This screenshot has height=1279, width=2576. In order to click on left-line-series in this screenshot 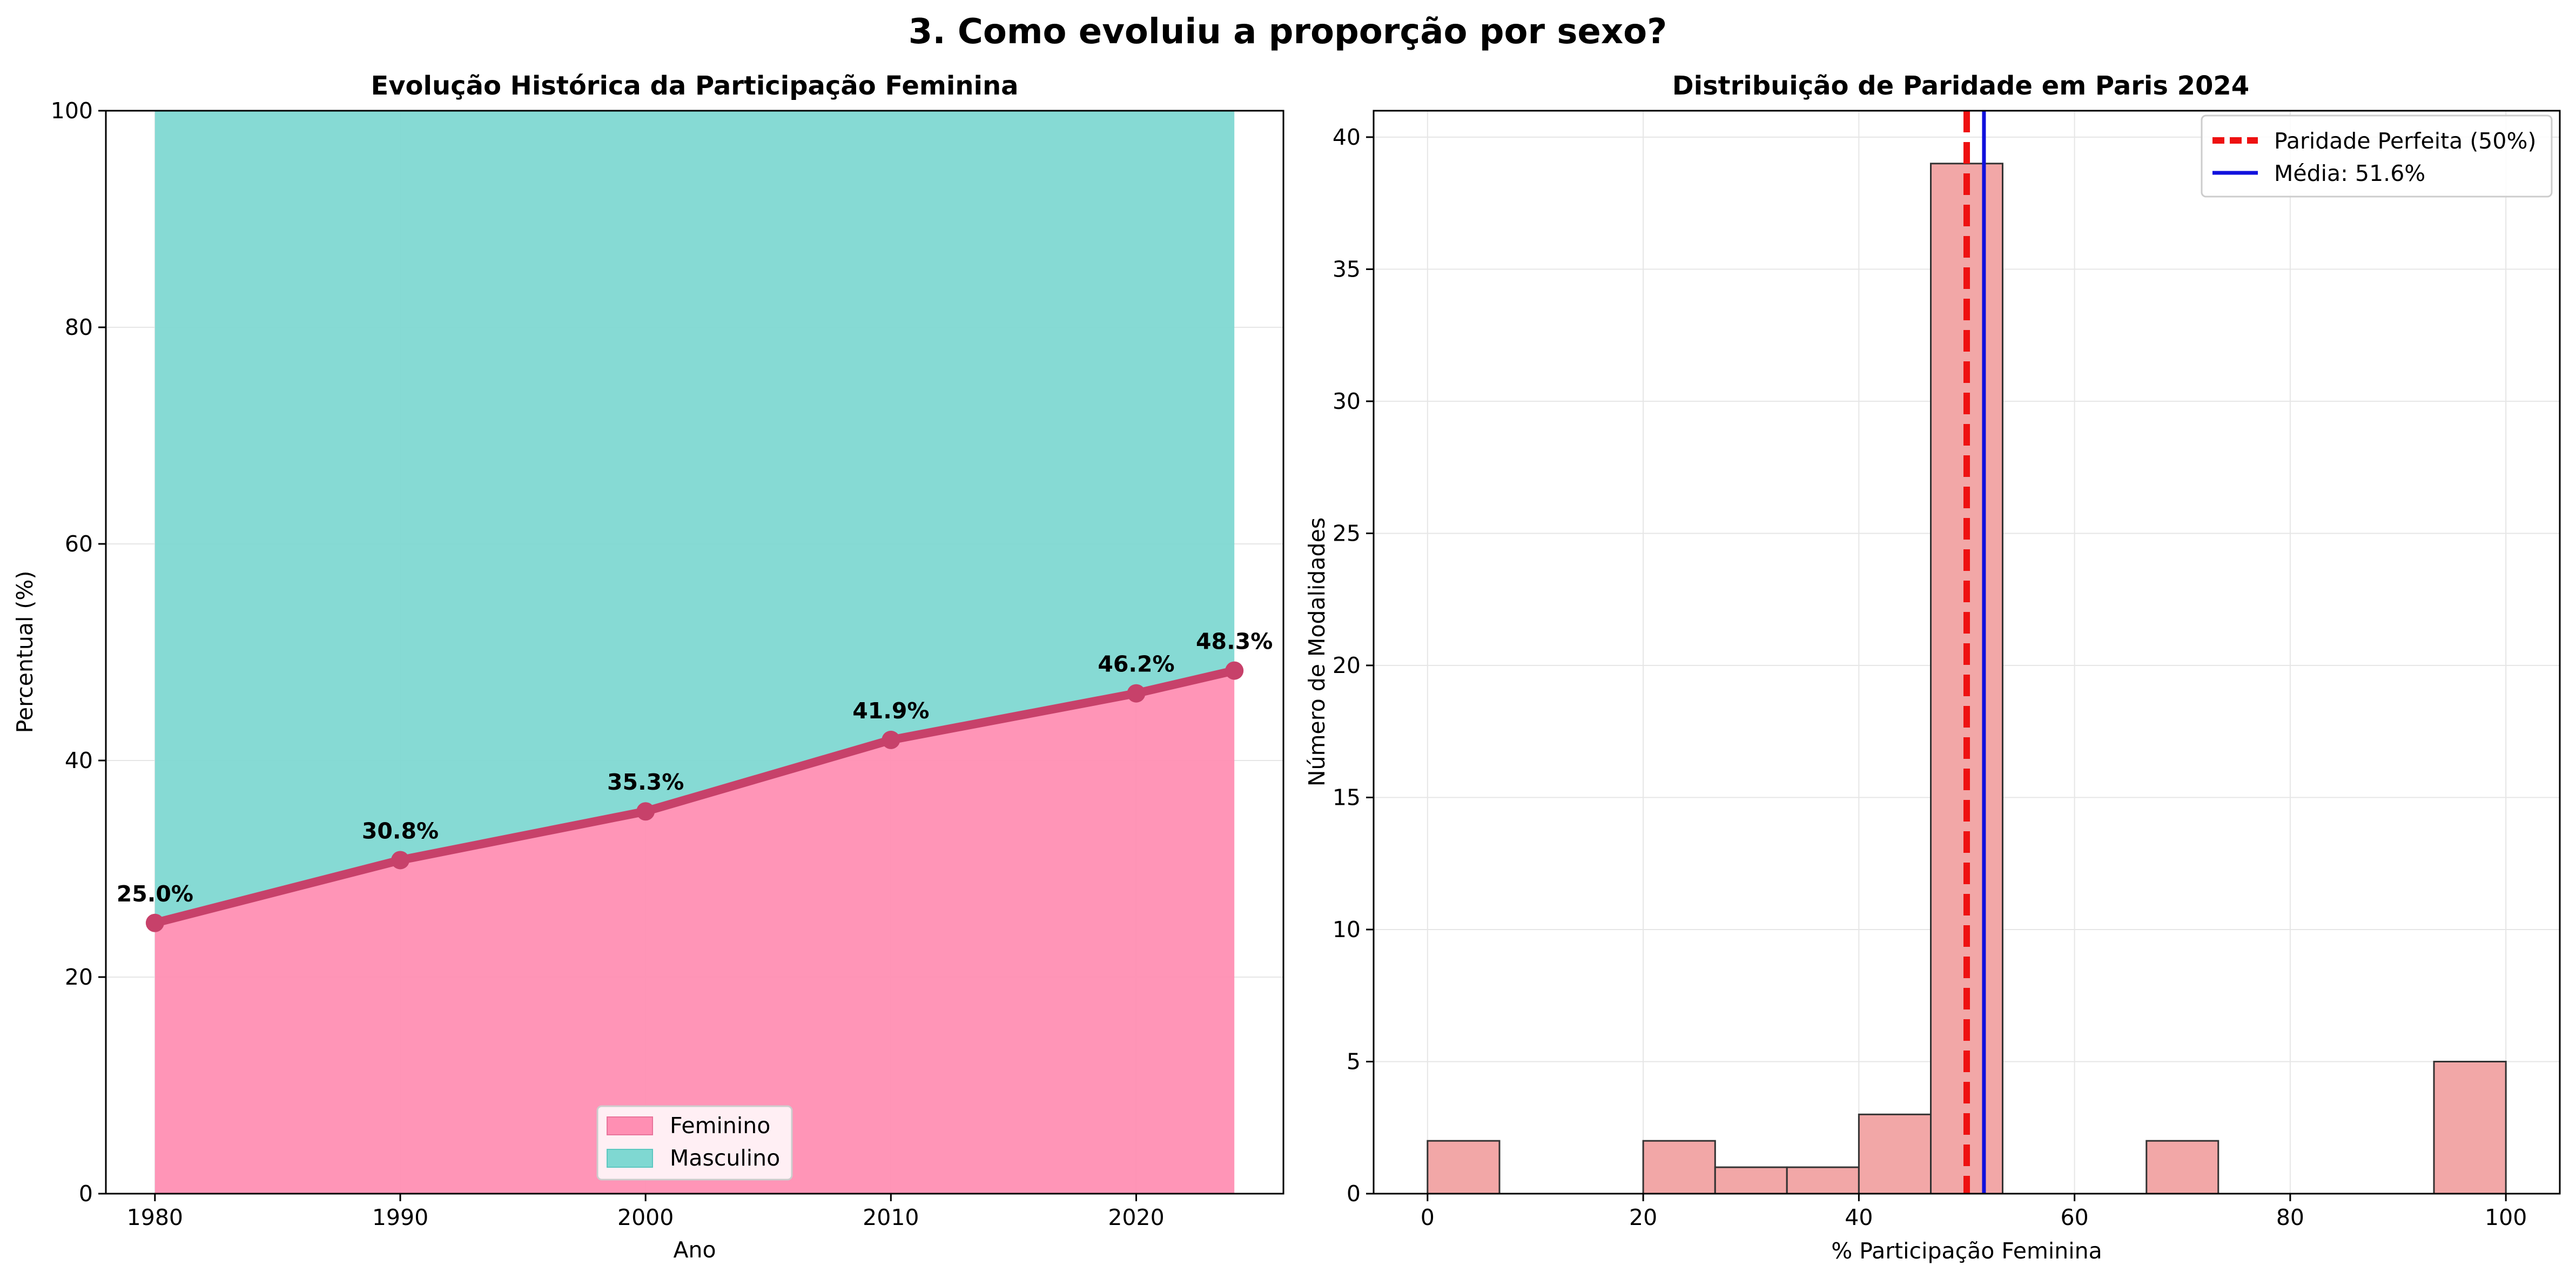, I will do `click(694, 796)`.